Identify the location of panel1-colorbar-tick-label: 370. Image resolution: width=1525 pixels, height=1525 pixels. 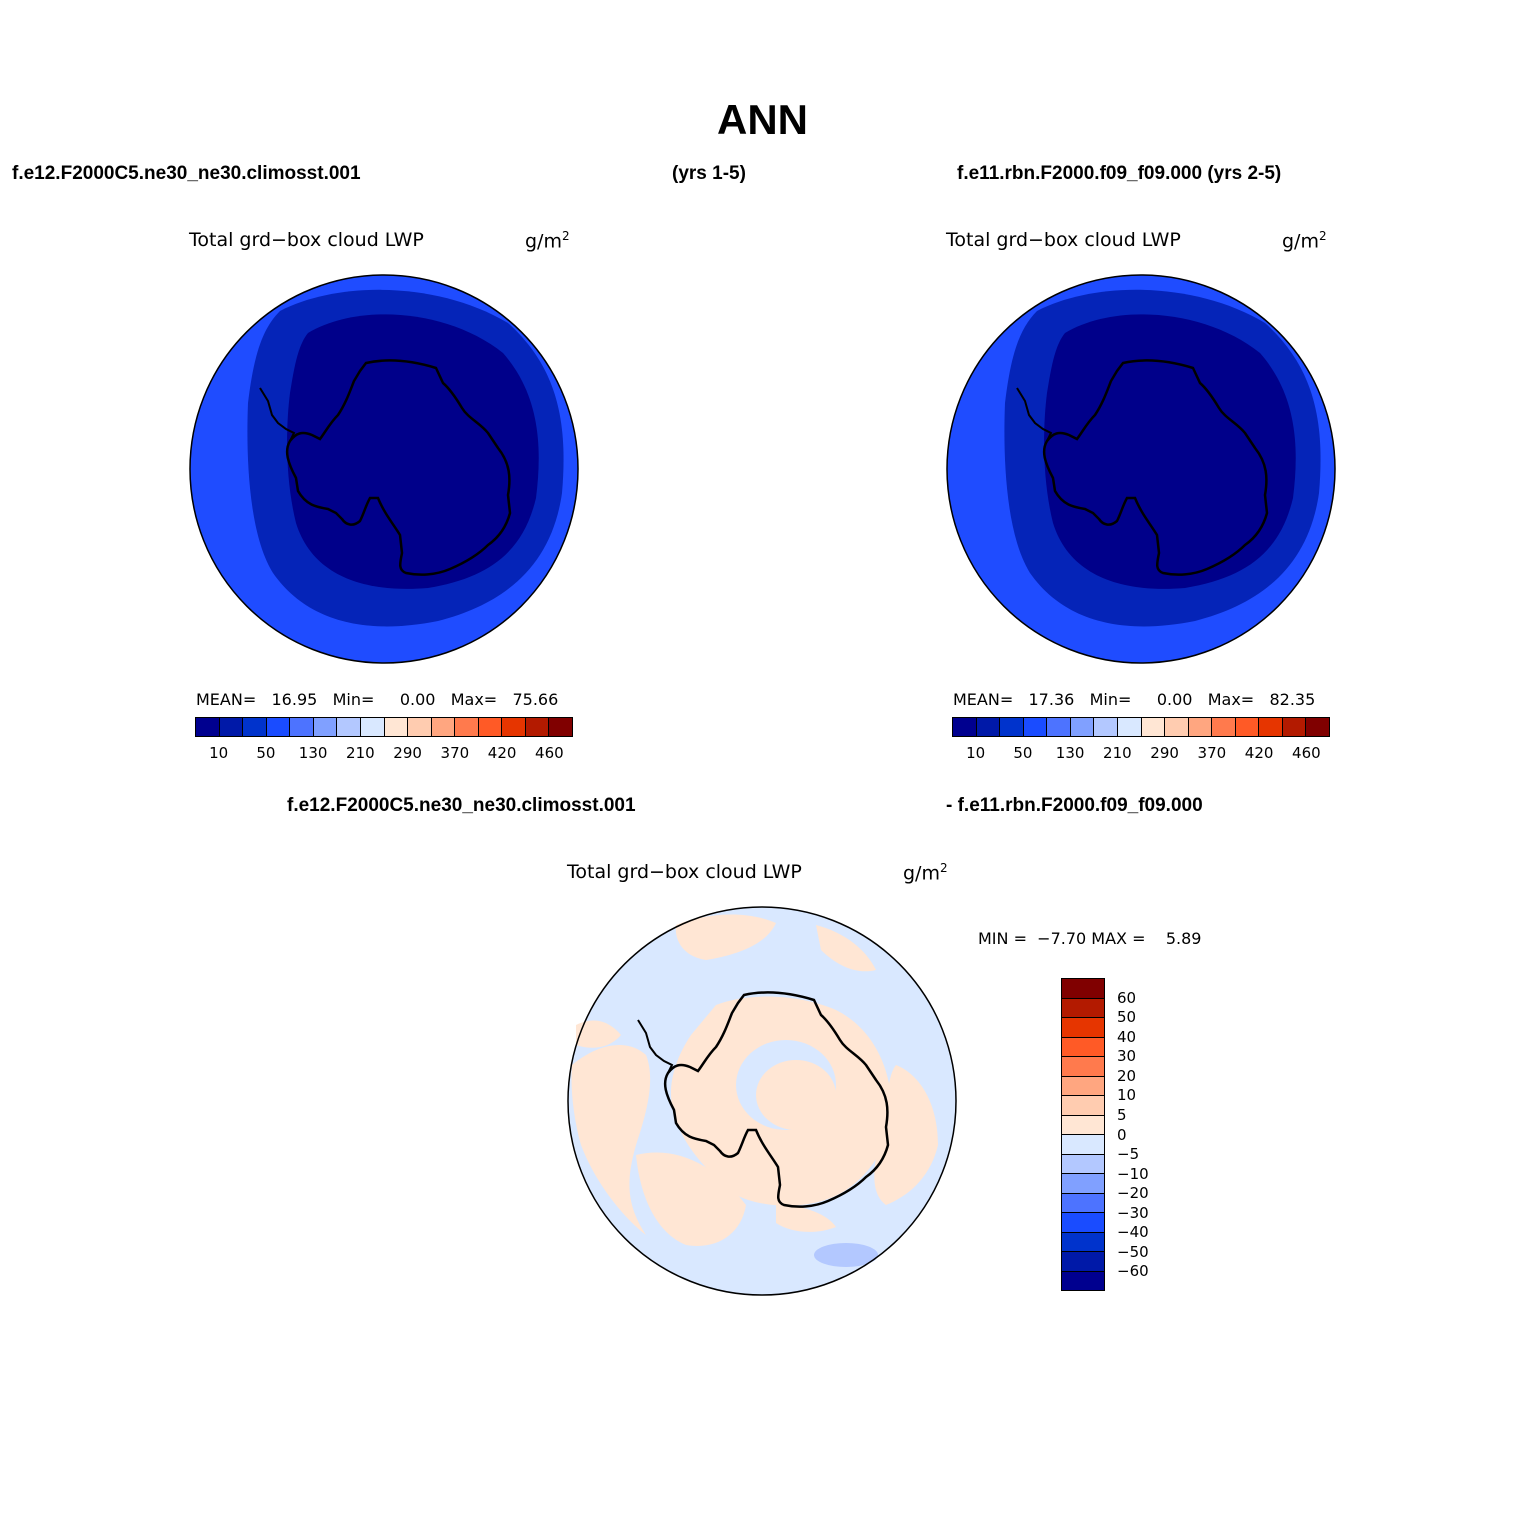
(455, 753).